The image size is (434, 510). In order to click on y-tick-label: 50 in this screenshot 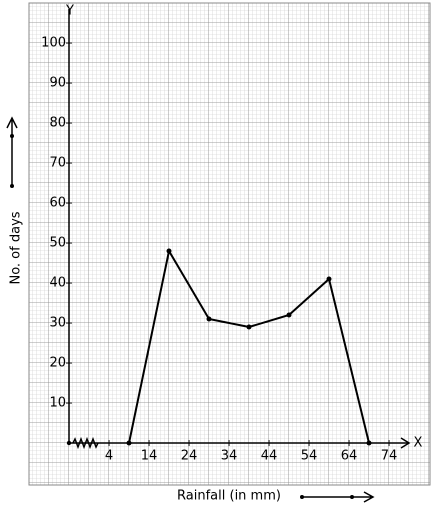, I will do `click(57, 243)`.